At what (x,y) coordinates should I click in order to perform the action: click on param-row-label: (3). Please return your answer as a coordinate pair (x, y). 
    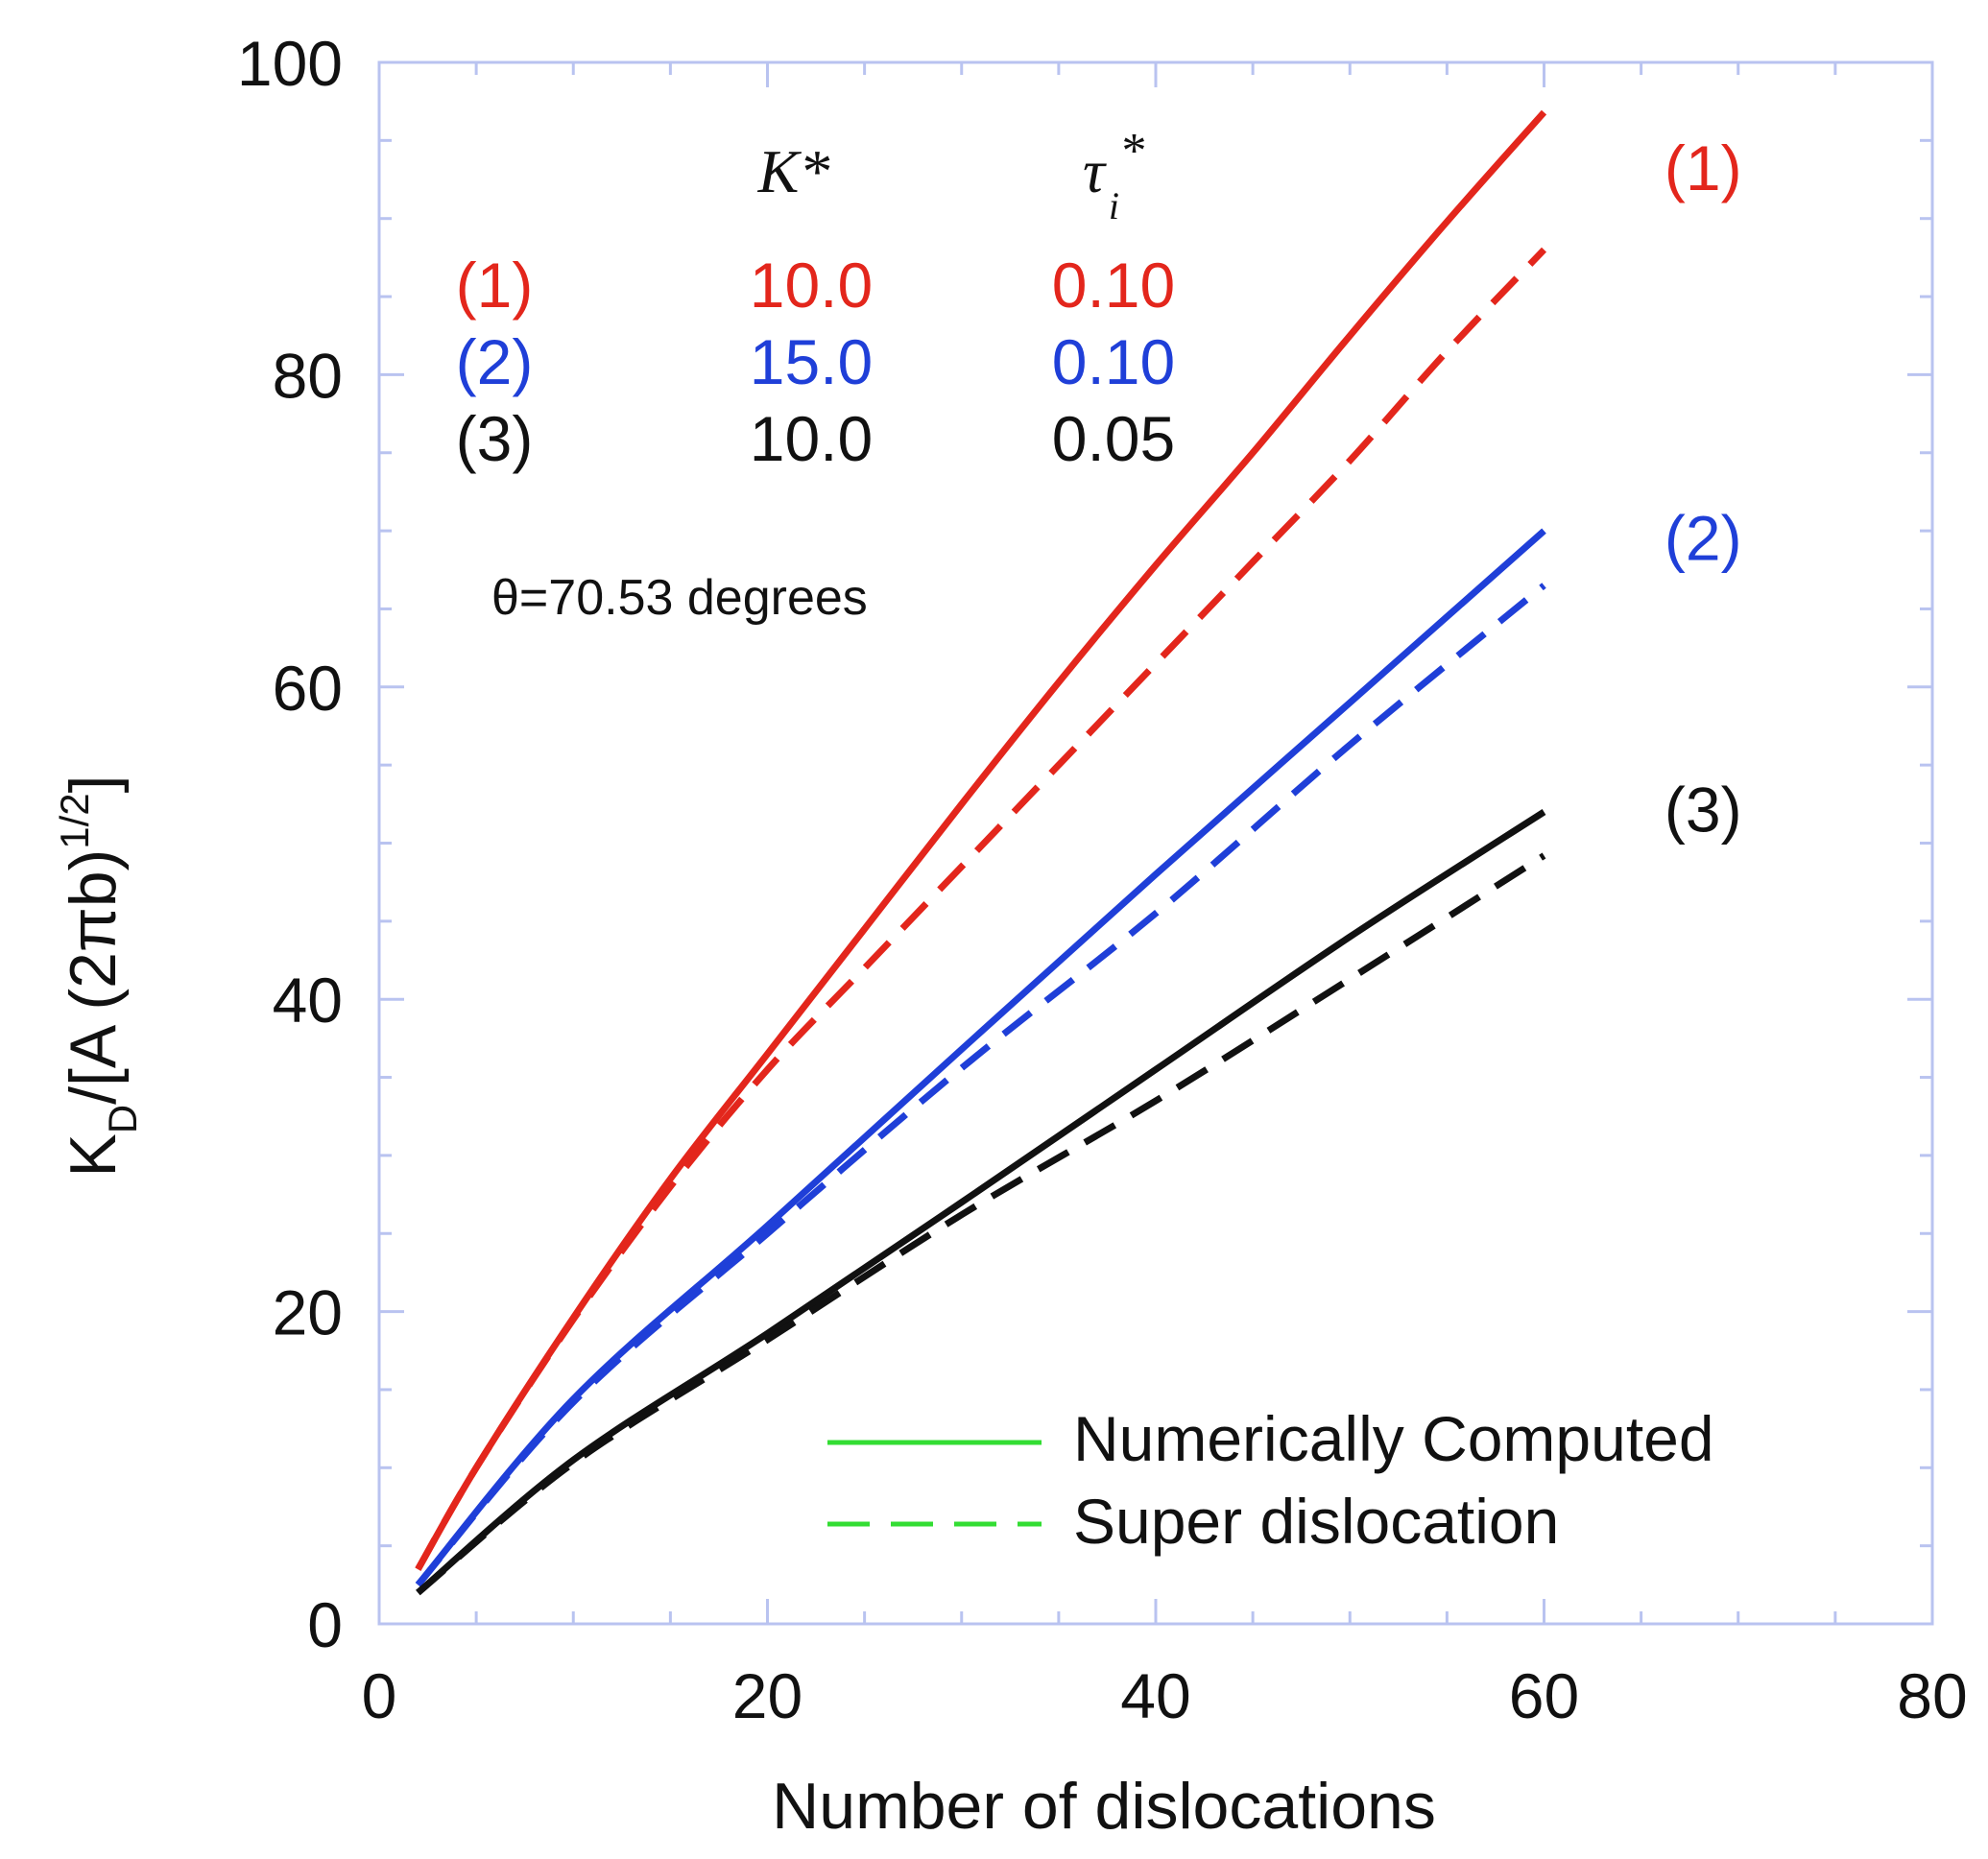
    Looking at the image, I should click on (495, 438).